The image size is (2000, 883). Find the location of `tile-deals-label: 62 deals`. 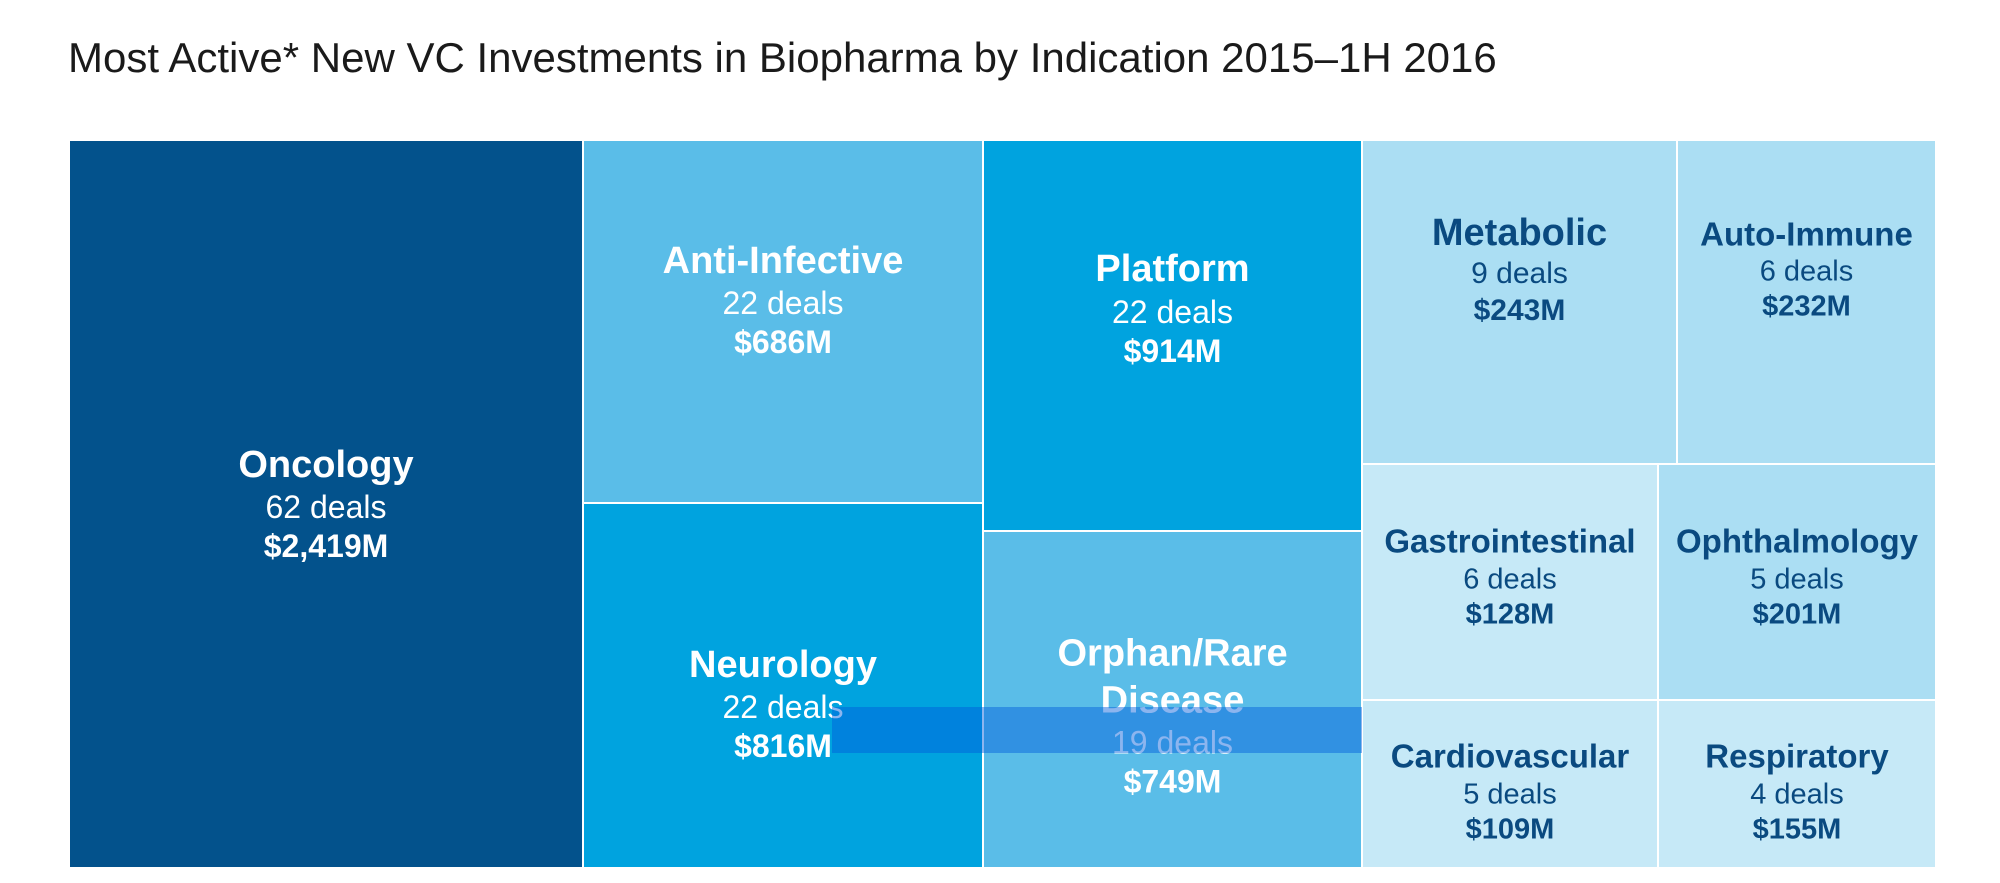

tile-deals-label: 62 deals is located at coordinates (326, 507).